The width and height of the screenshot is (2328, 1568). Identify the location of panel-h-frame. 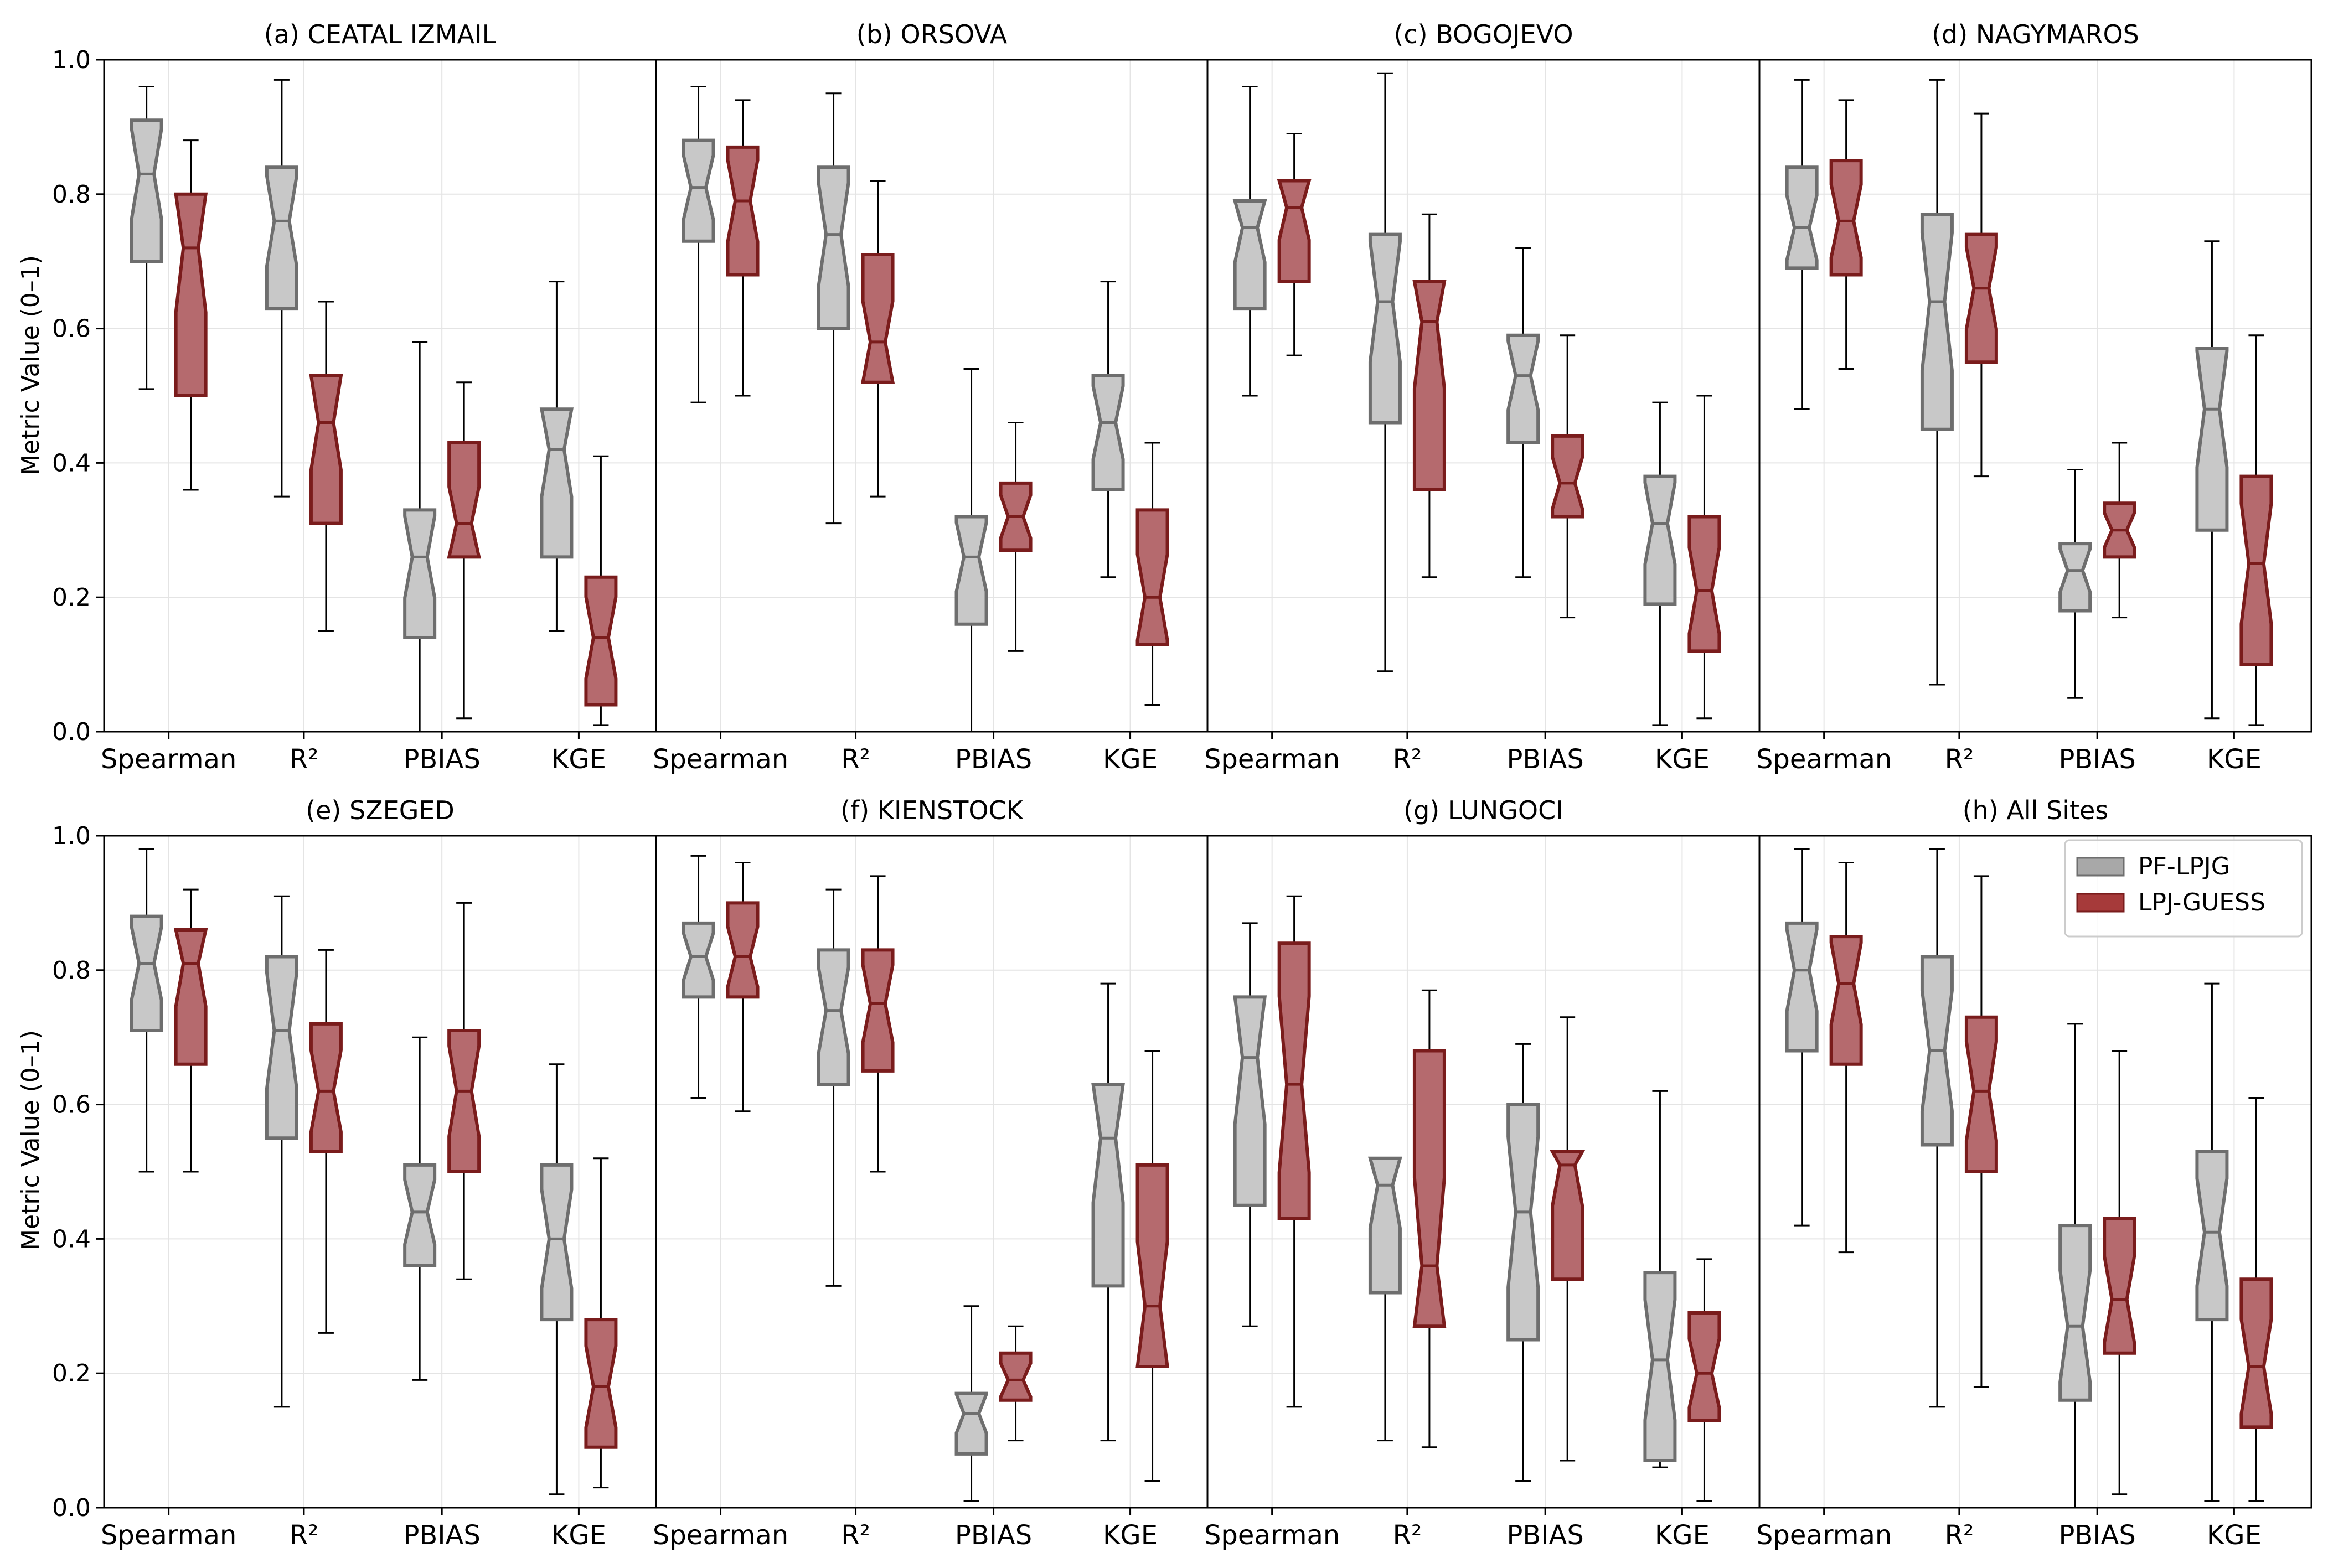
(2035, 1172).